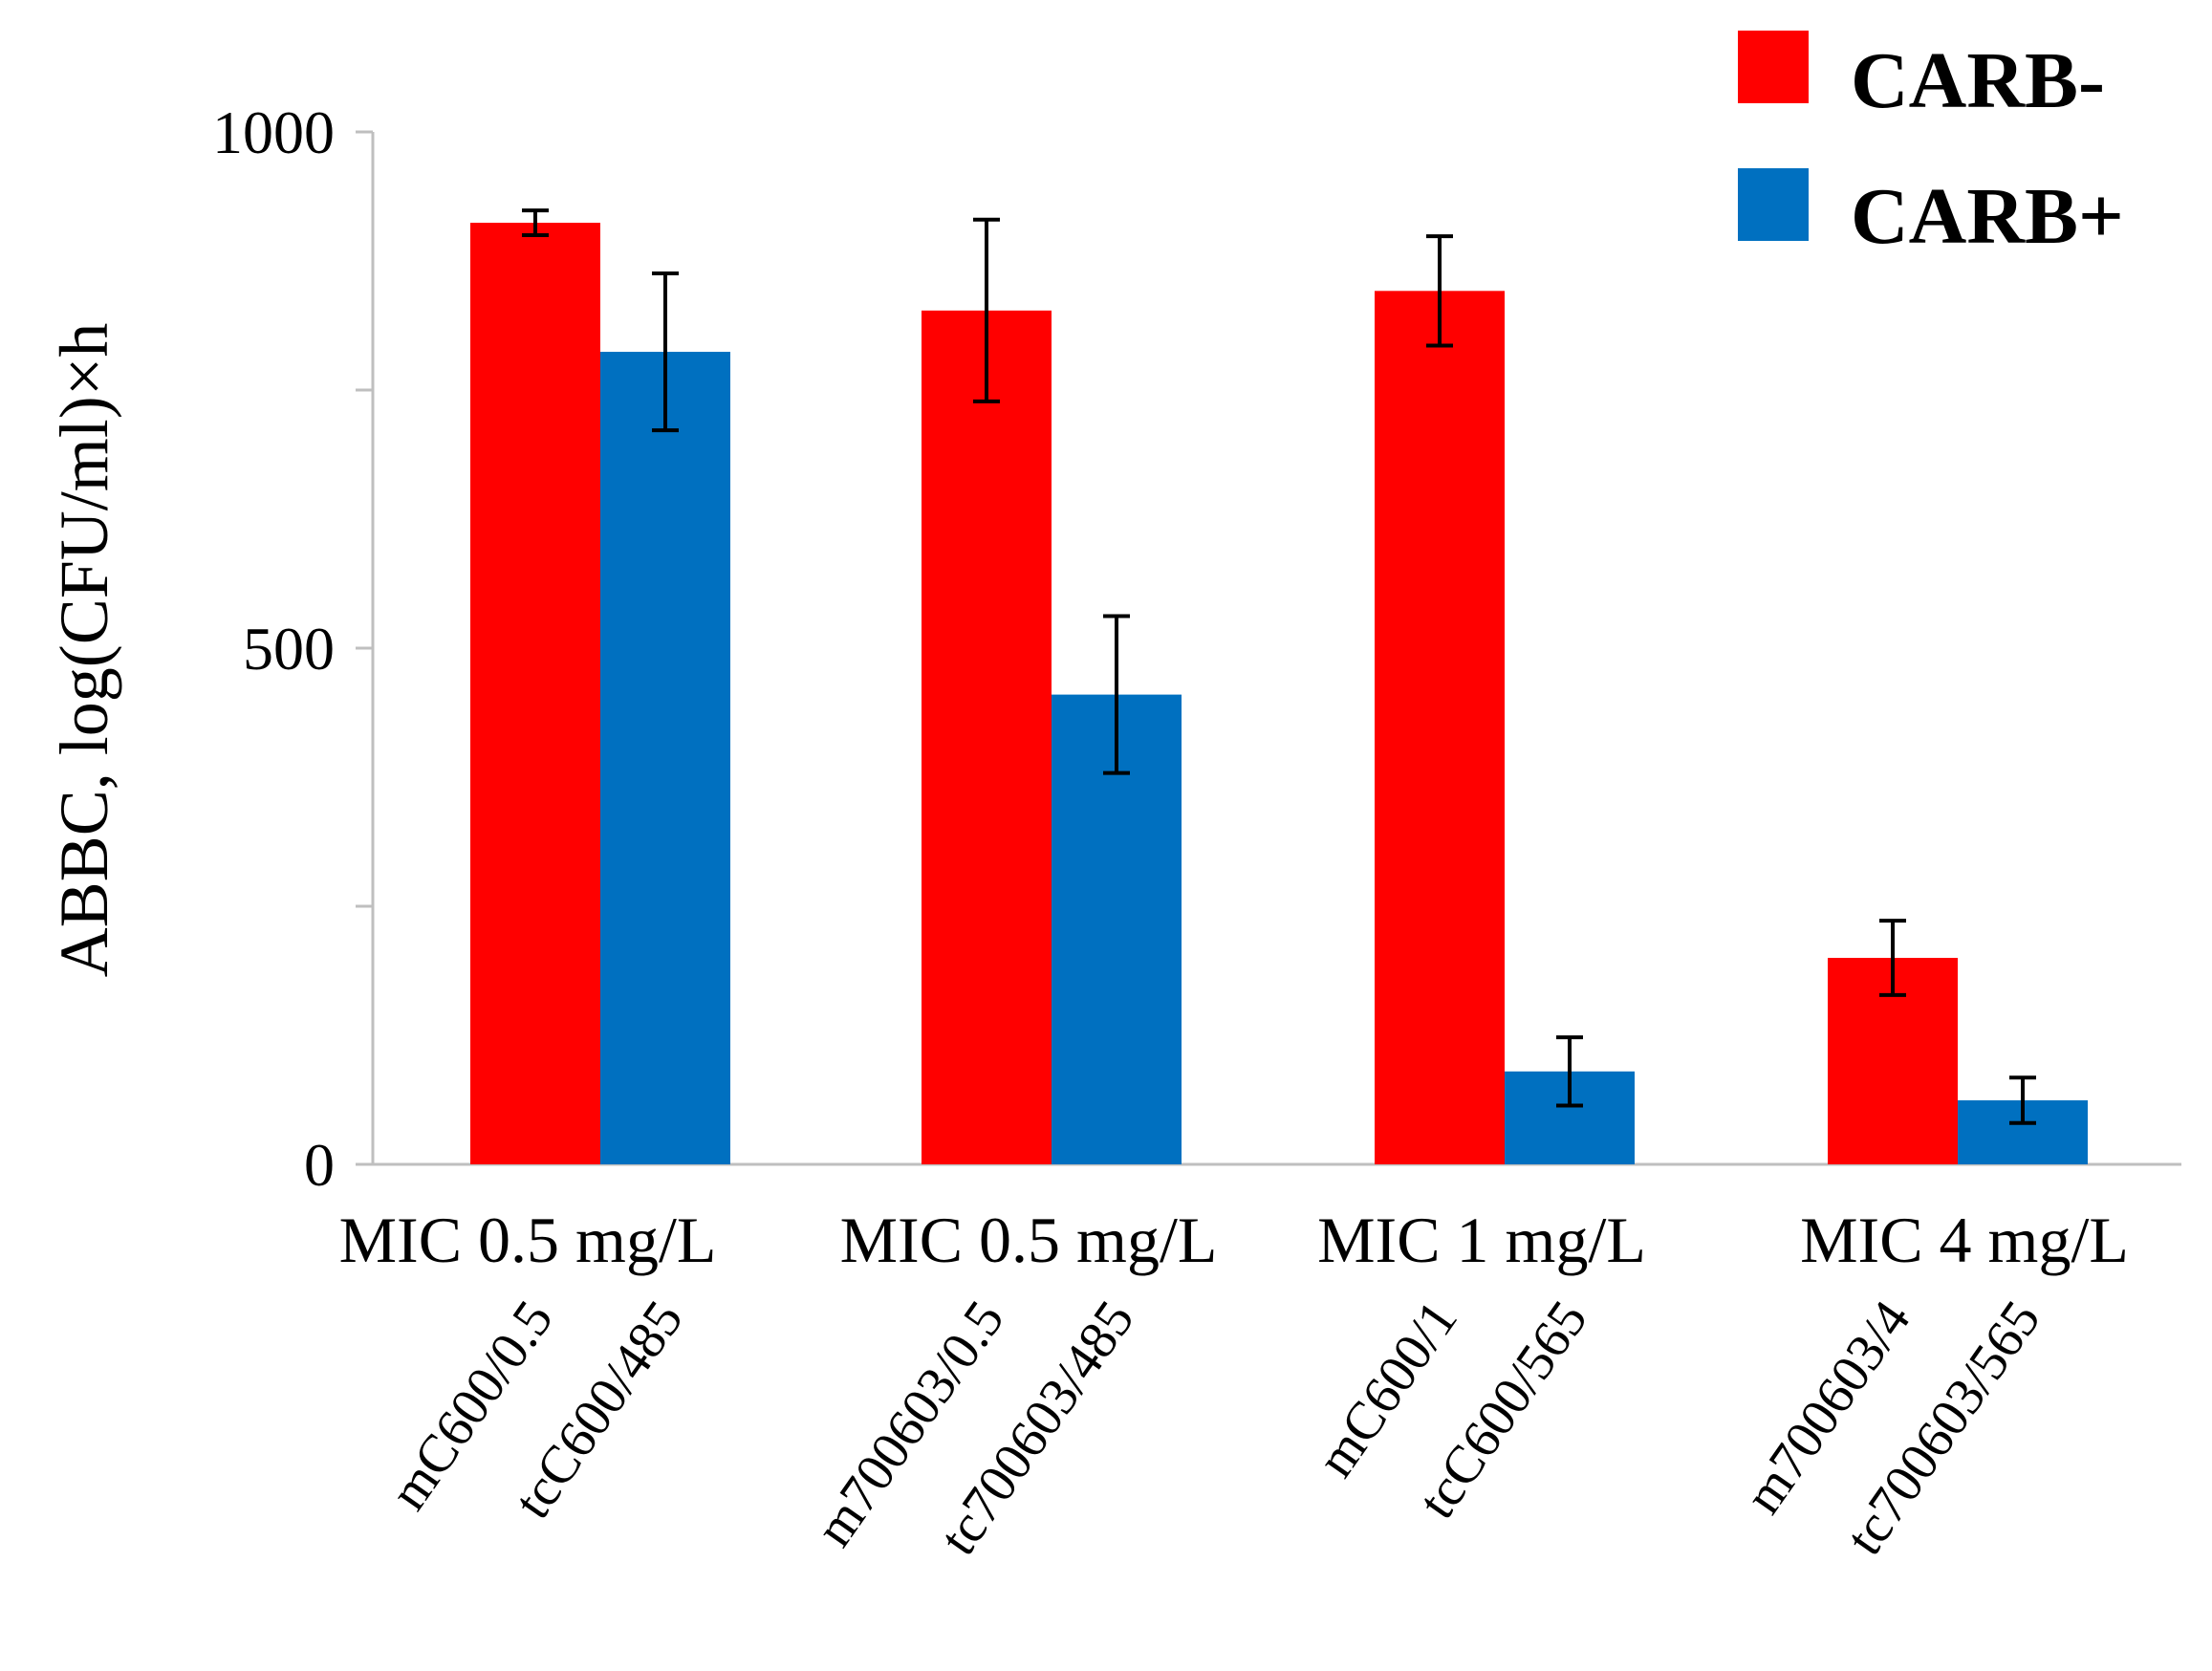 Image resolution: width=2212 pixels, height=1671 pixels. What do you see at coordinates (1774, 67) in the screenshot?
I see `legend-swatch-carb-minus` at bounding box center [1774, 67].